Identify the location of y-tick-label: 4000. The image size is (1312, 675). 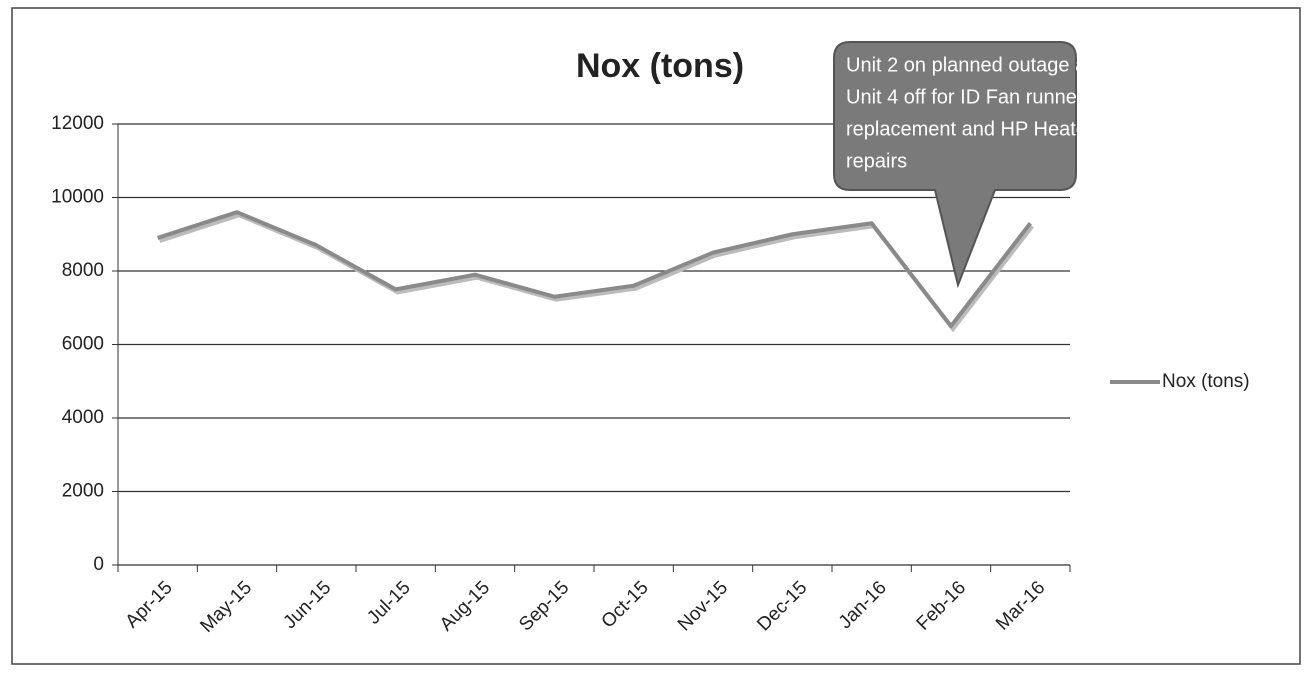
(83, 417).